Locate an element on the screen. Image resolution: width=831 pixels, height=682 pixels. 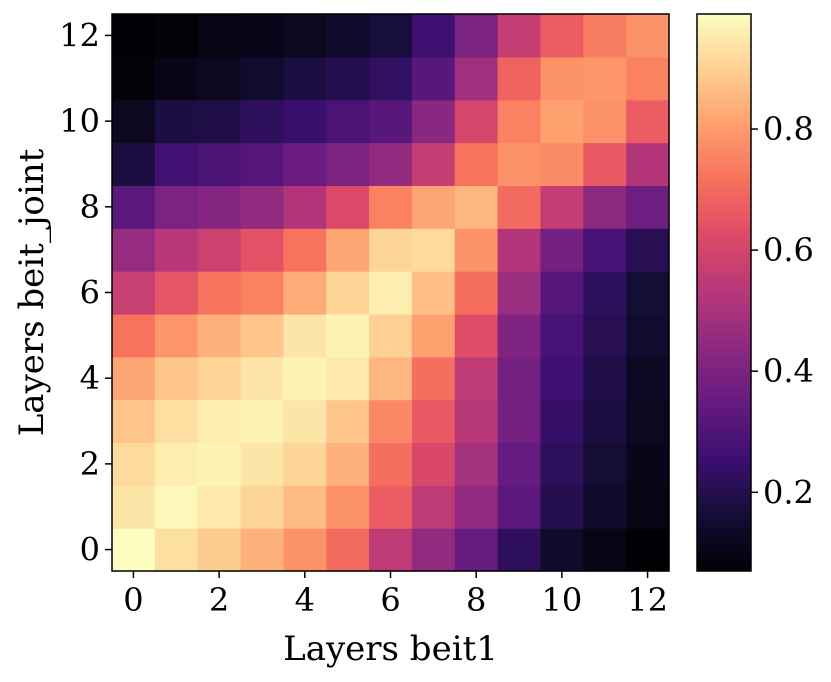
colorbar-tick-label: 0.8 is located at coordinates (788, 129).